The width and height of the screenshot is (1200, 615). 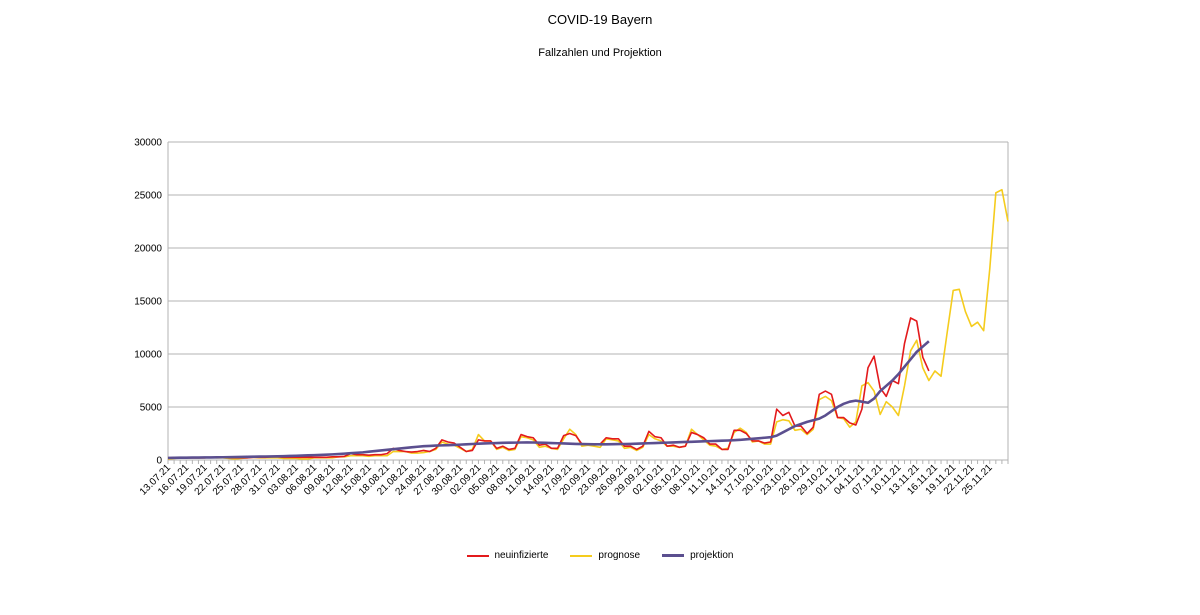 I want to click on legend-item-neuinfizierte: neuinfizierte, so click(x=507, y=555).